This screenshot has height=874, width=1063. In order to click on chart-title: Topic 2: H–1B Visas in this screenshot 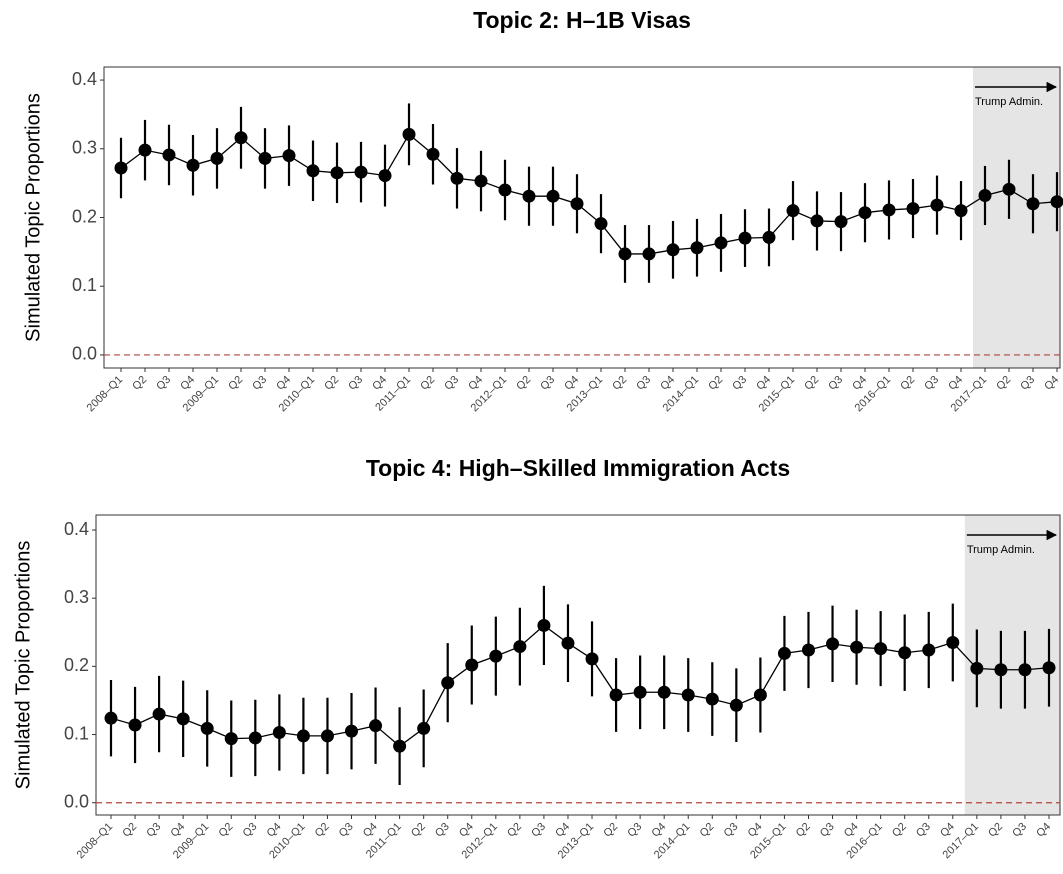, I will do `click(582, 20)`.